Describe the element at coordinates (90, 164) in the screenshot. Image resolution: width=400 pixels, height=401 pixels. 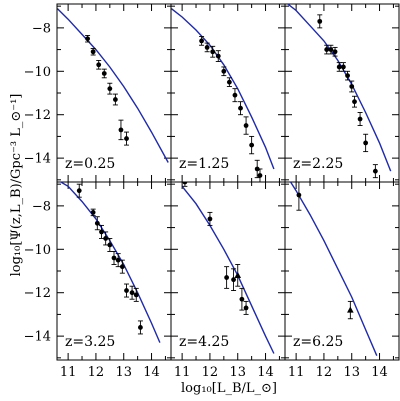
I see `panel-redshift-label: z=0.25` at that location.